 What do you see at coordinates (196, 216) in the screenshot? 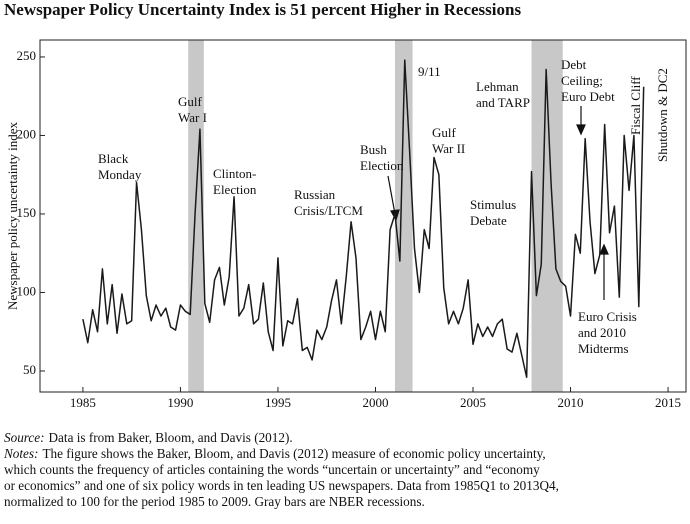
I see `recession-bar` at bounding box center [196, 216].